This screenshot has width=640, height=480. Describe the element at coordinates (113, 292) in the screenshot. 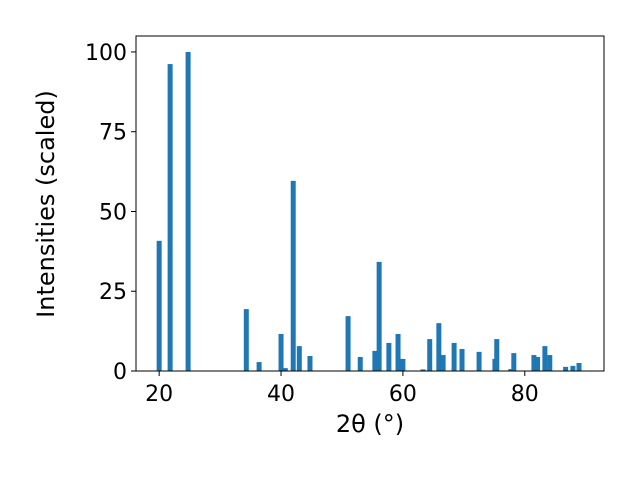

I see `y-tick-label: 25` at that location.